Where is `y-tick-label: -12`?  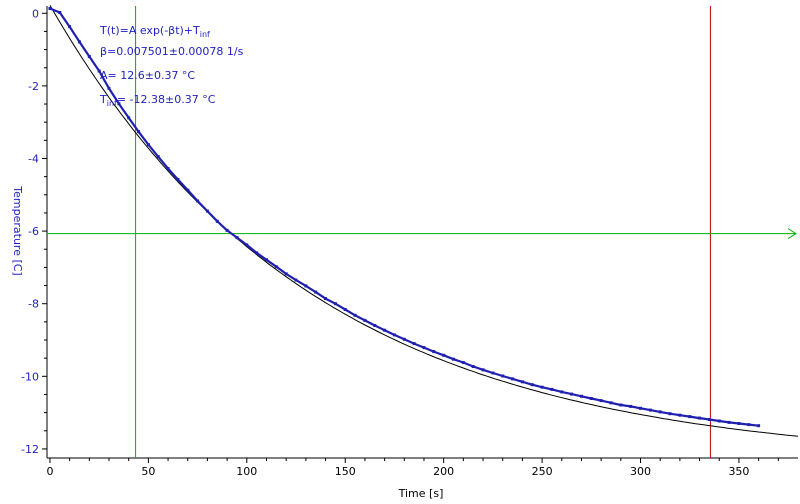 y-tick-label: -12 is located at coordinates (30, 449).